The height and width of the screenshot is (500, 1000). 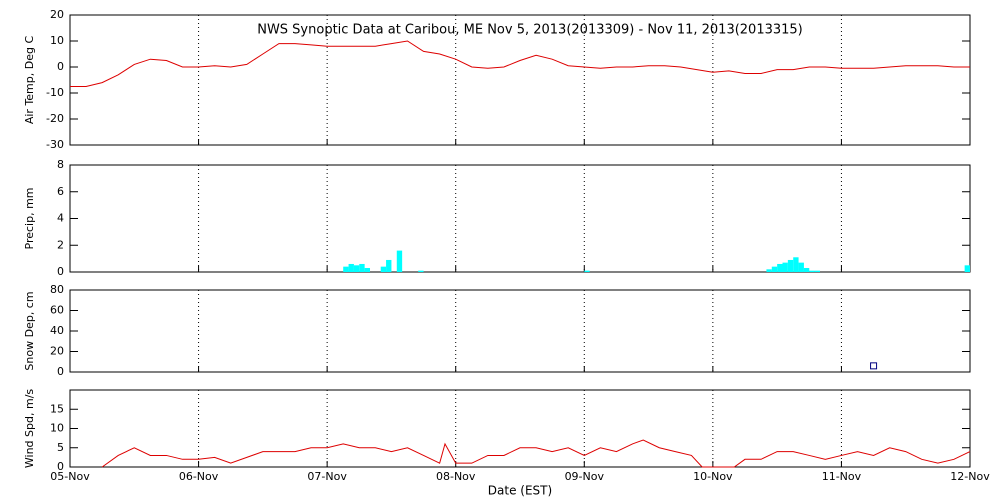 I want to click on x-tick-label: 11-Nov, so click(x=842, y=476).